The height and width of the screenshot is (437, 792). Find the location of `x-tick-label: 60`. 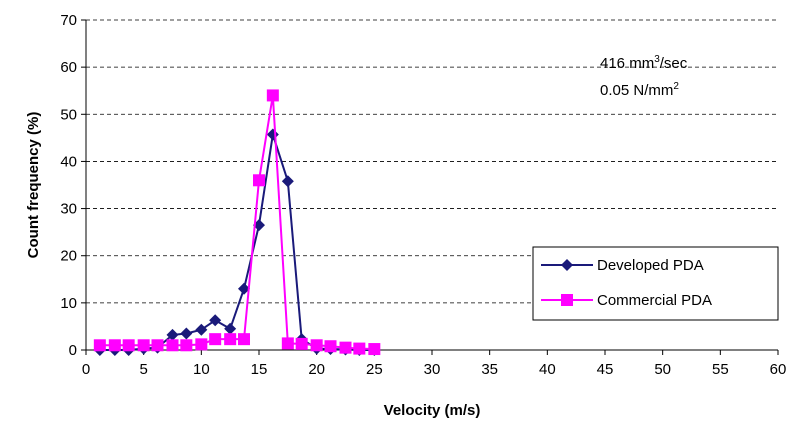

x-tick-label: 60 is located at coordinates (778, 369).